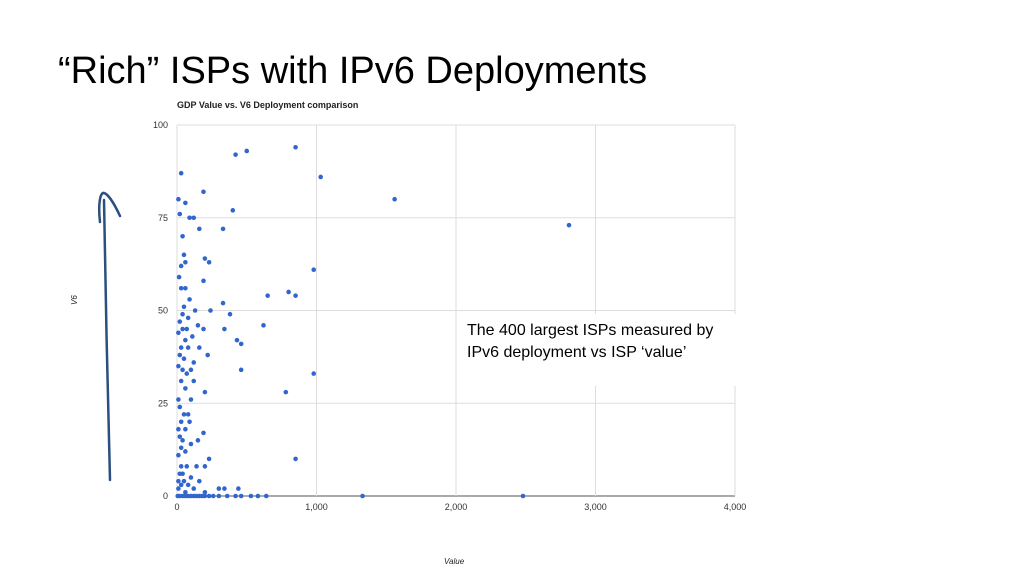 This screenshot has width=1024, height=576. I want to click on y-tick-label: 75, so click(163, 218).